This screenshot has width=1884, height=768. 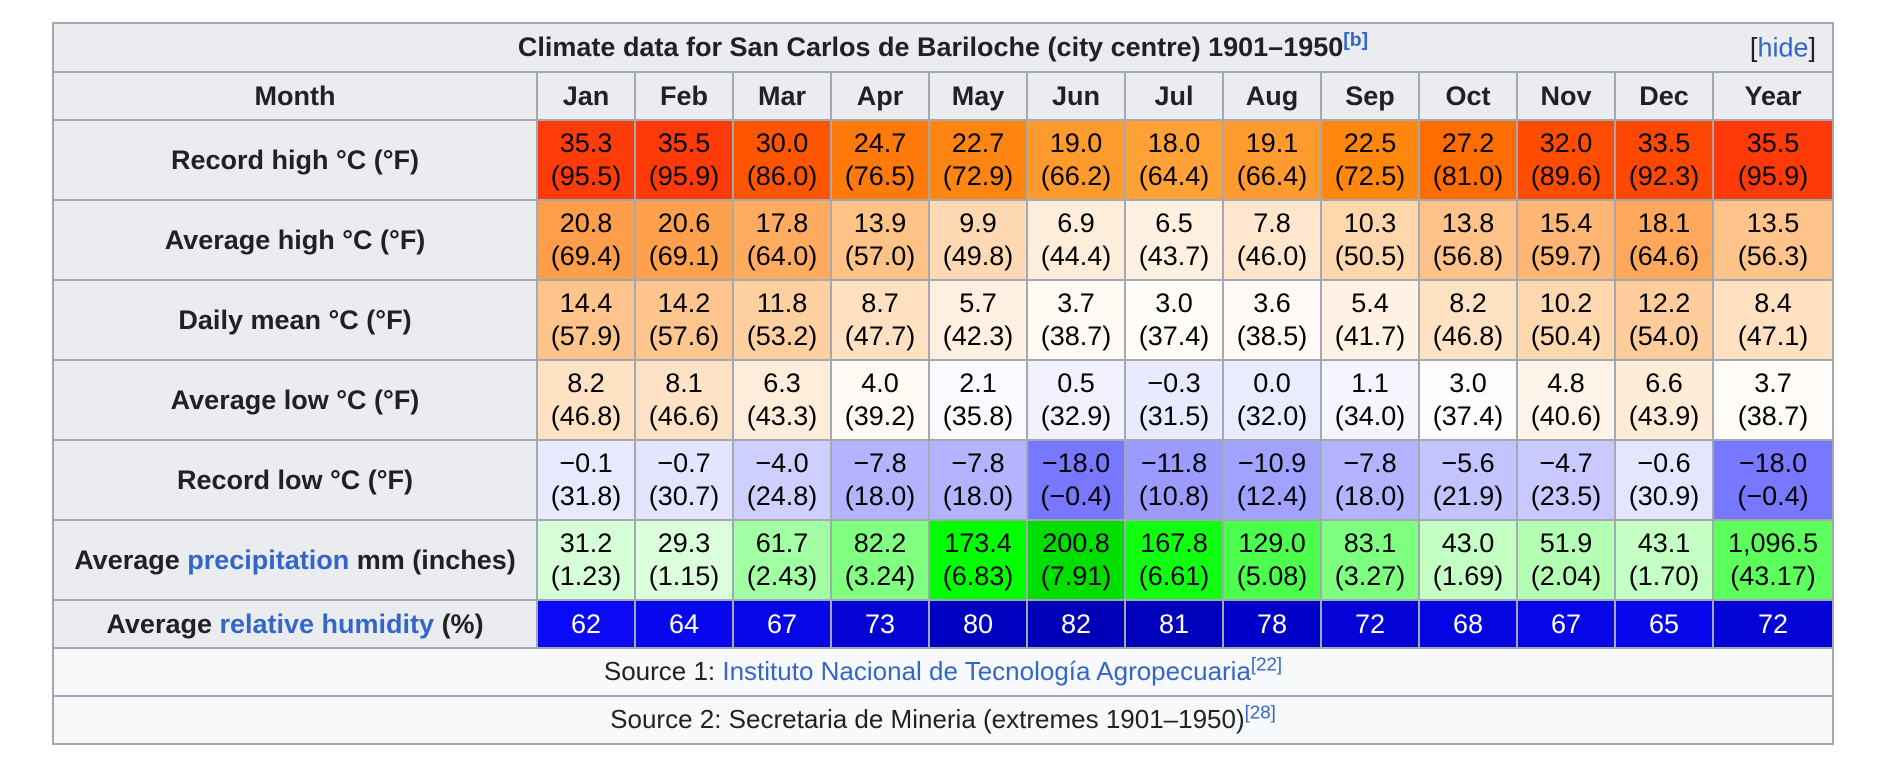 What do you see at coordinates (327, 623) in the screenshot?
I see `humidity-link: relative humidity` at bounding box center [327, 623].